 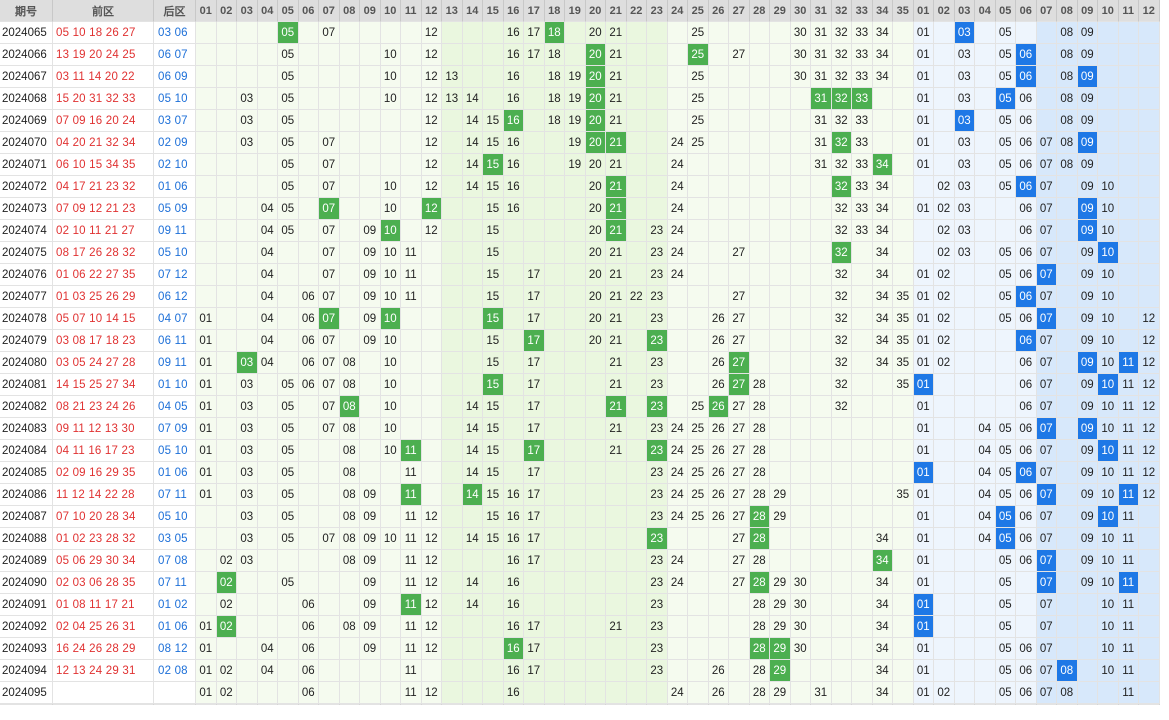 What do you see at coordinates (493, 363) in the screenshot?
I see `front-cell: 15` at bounding box center [493, 363].